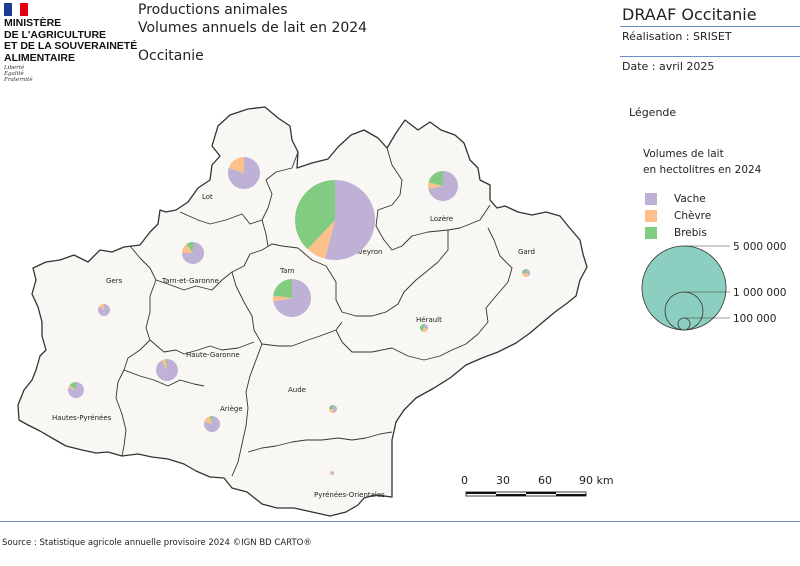 This screenshot has width=800, height=566. I want to click on department-label: Hérault, so click(429, 320).